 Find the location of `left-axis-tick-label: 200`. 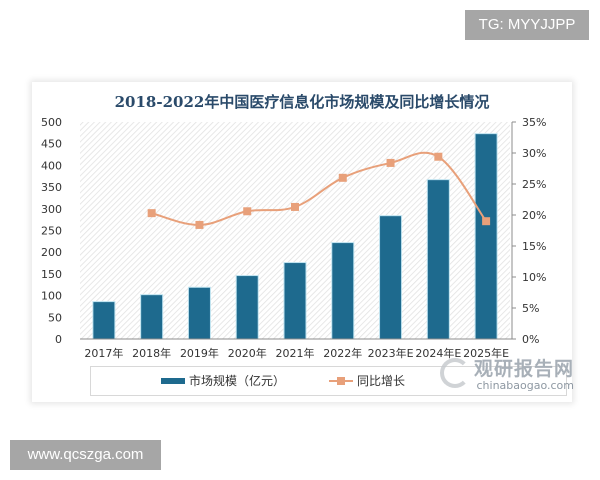

left-axis-tick-label: 200 is located at coordinates (51, 252).